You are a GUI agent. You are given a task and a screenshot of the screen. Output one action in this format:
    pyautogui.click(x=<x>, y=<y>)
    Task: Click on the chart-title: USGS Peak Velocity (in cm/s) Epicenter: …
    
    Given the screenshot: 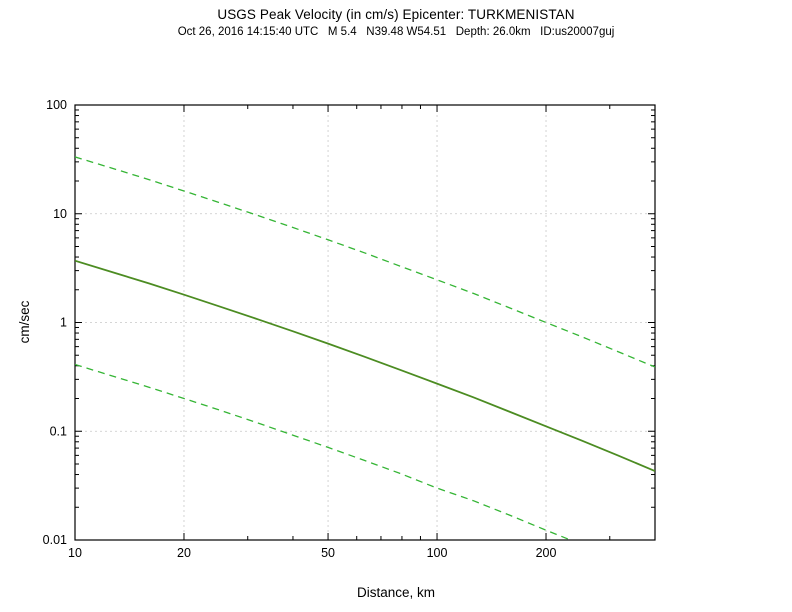 What is the action you would take?
    pyautogui.click(x=396, y=14)
    